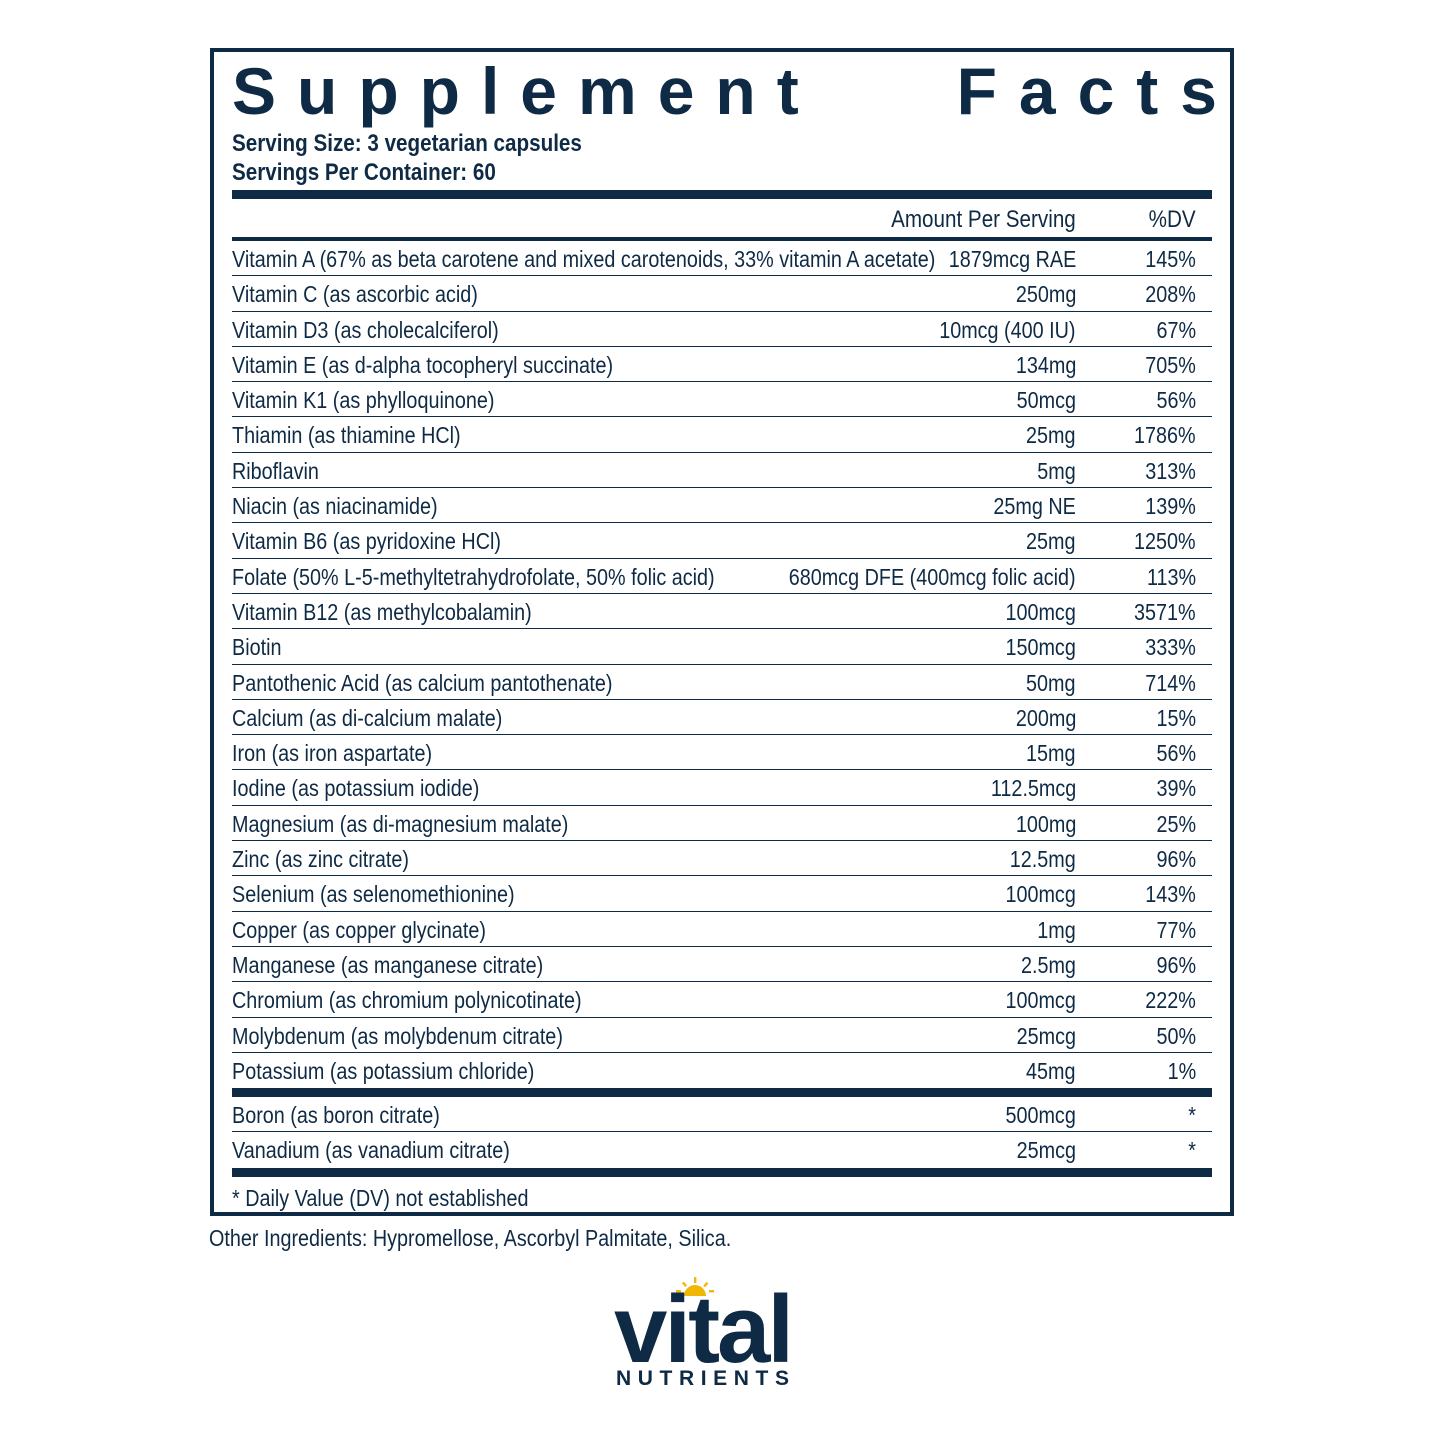  I want to click on nutrient-name: Vitamin B6 (as pyridoxine HCl), so click(366, 541).